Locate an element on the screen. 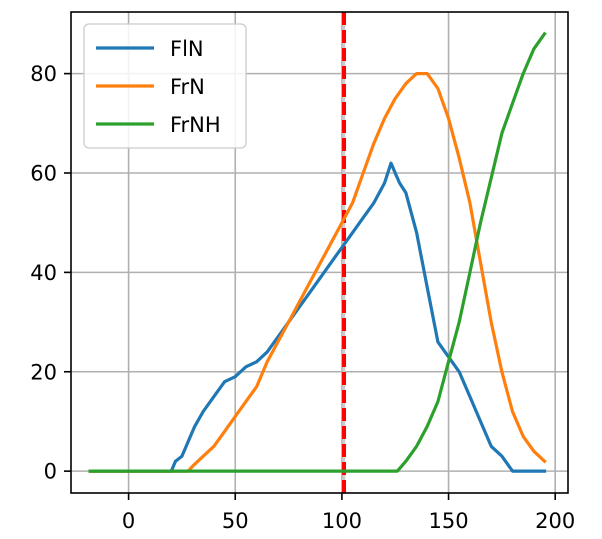  legend-label-frnh: FrNH is located at coordinates (195, 125).